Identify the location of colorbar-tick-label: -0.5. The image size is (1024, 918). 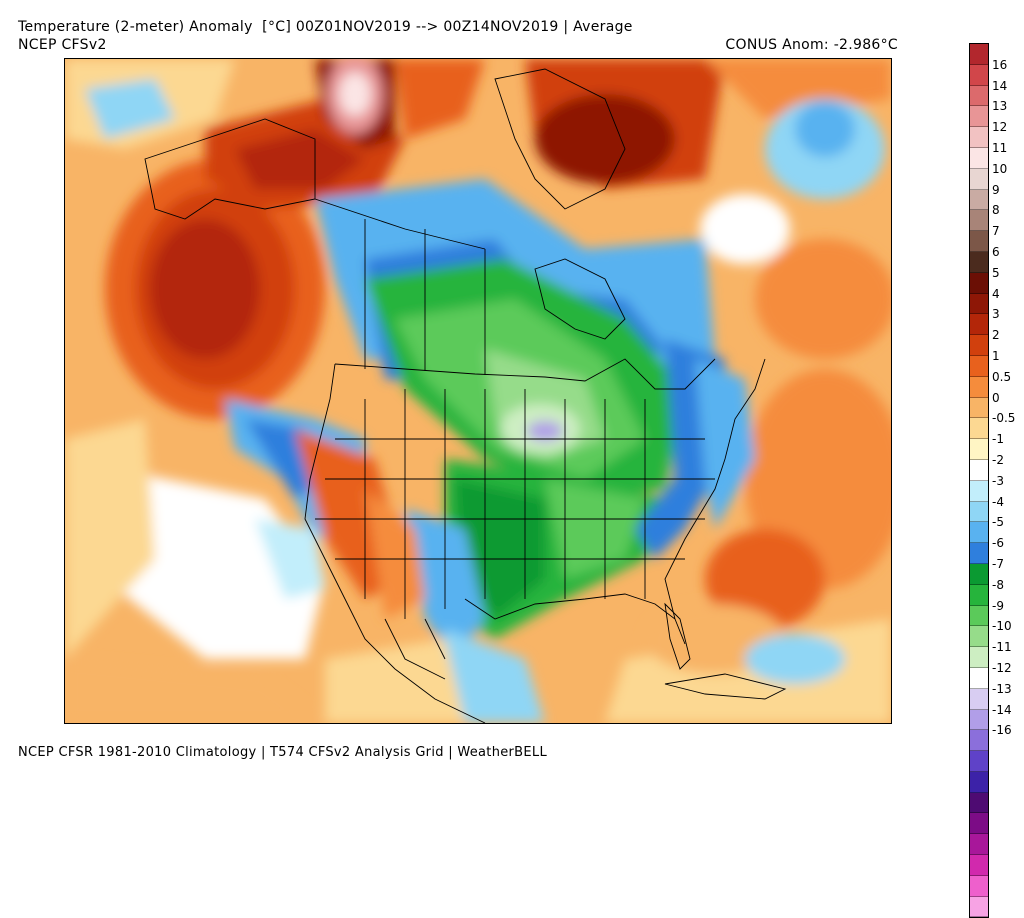
(1004, 418).